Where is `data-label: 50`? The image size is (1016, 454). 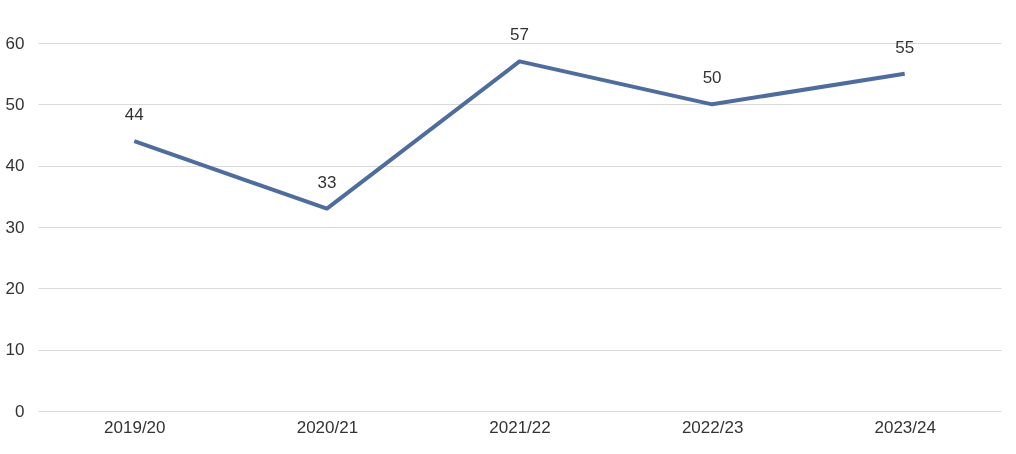 data-label: 50 is located at coordinates (712, 78).